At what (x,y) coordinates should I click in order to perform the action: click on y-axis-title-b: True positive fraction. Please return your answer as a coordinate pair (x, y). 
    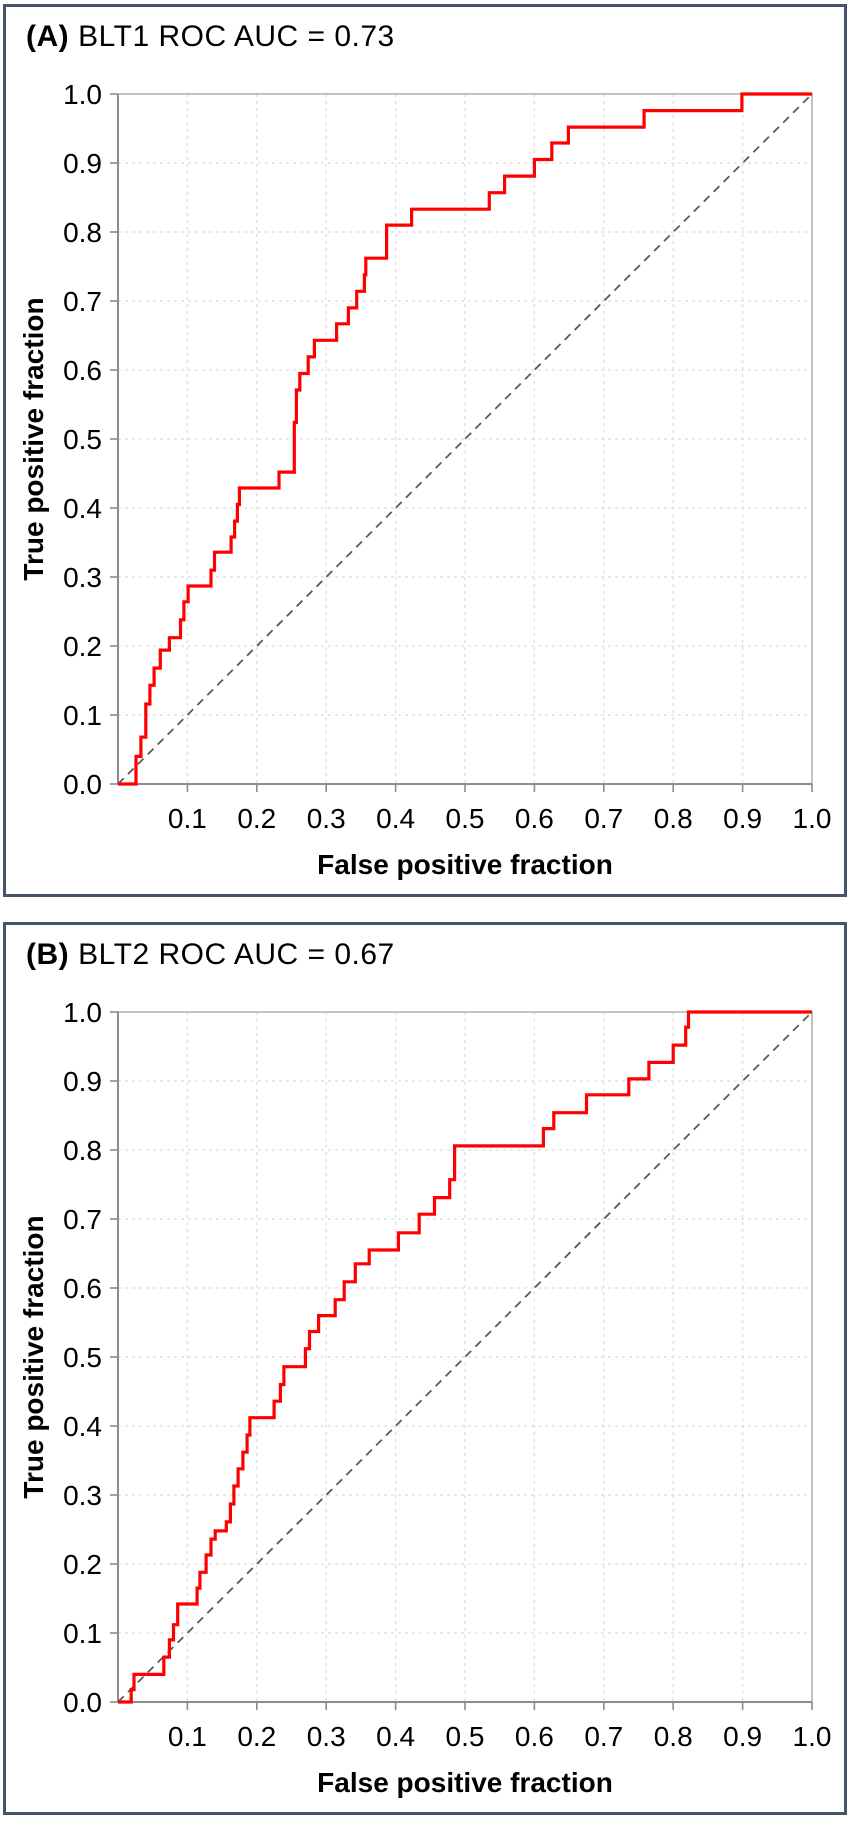
    Looking at the image, I should click on (33, 1357).